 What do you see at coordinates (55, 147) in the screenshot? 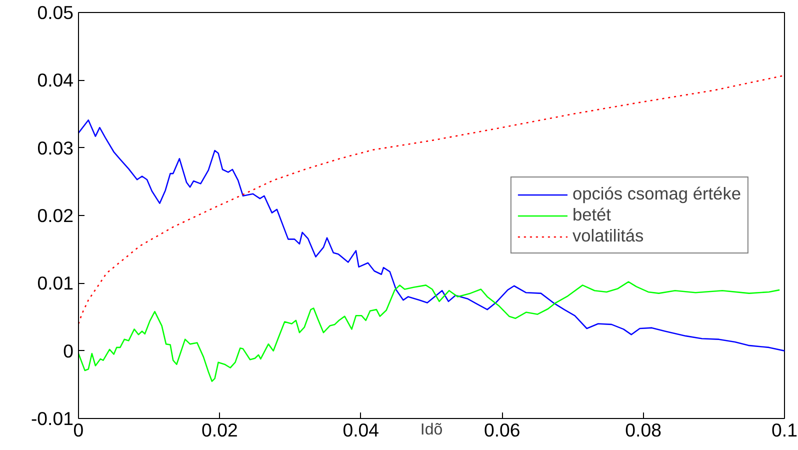
I see `y-tick-label: 0.03` at bounding box center [55, 147].